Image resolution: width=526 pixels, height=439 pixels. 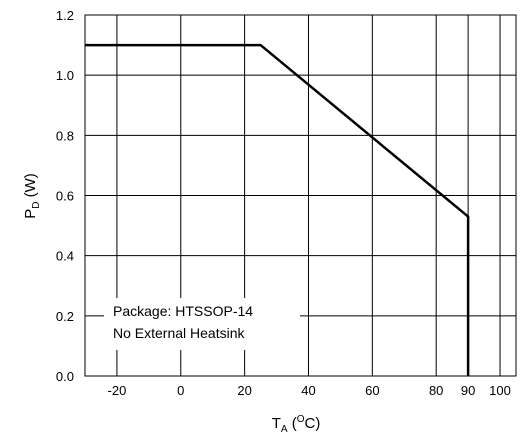 I want to click on x-tick-label-0: -20, so click(x=117, y=390).